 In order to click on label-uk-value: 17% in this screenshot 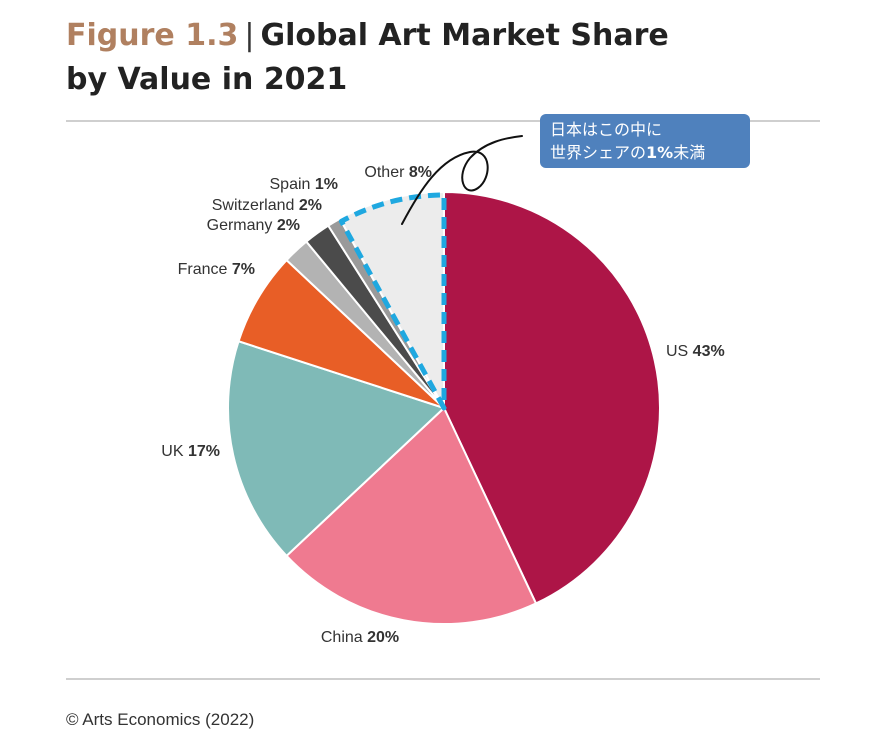, I will do `click(204, 451)`.